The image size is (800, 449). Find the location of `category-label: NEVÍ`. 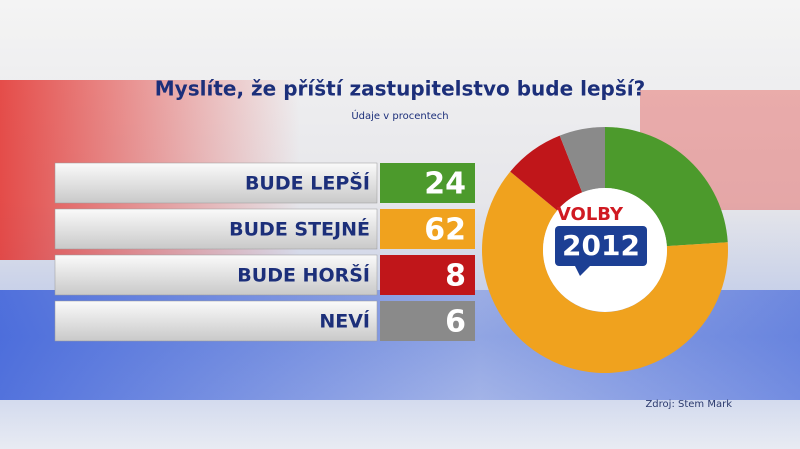

category-label: NEVÍ is located at coordinates (344, 321).